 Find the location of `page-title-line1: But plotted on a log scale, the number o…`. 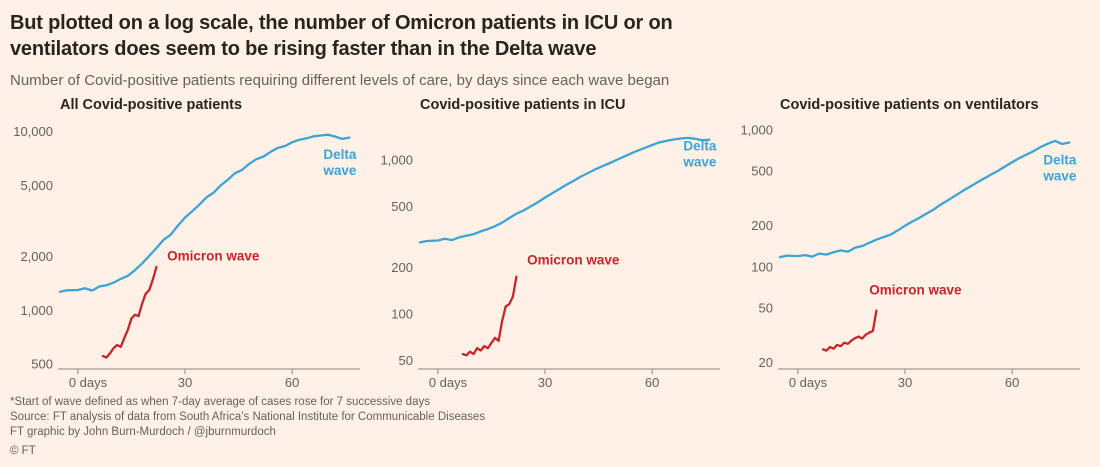

page-title-line1: But plotted on a log scale, the number o… is located at coordinates (341, 23).